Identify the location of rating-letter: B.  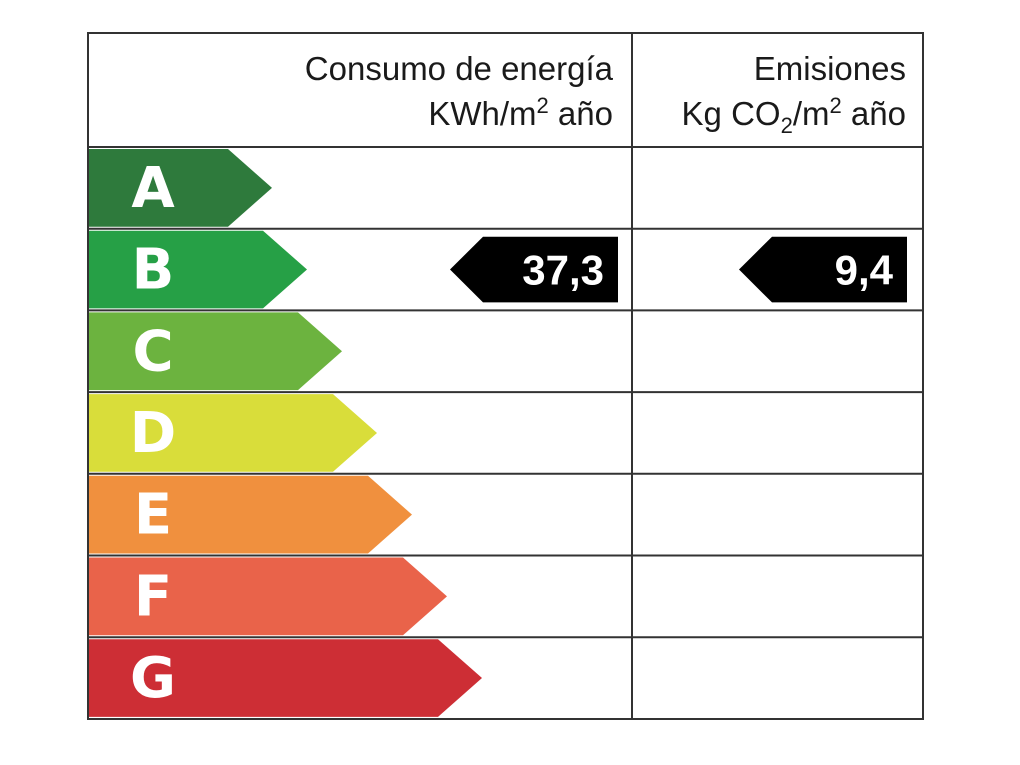
(153, 270).